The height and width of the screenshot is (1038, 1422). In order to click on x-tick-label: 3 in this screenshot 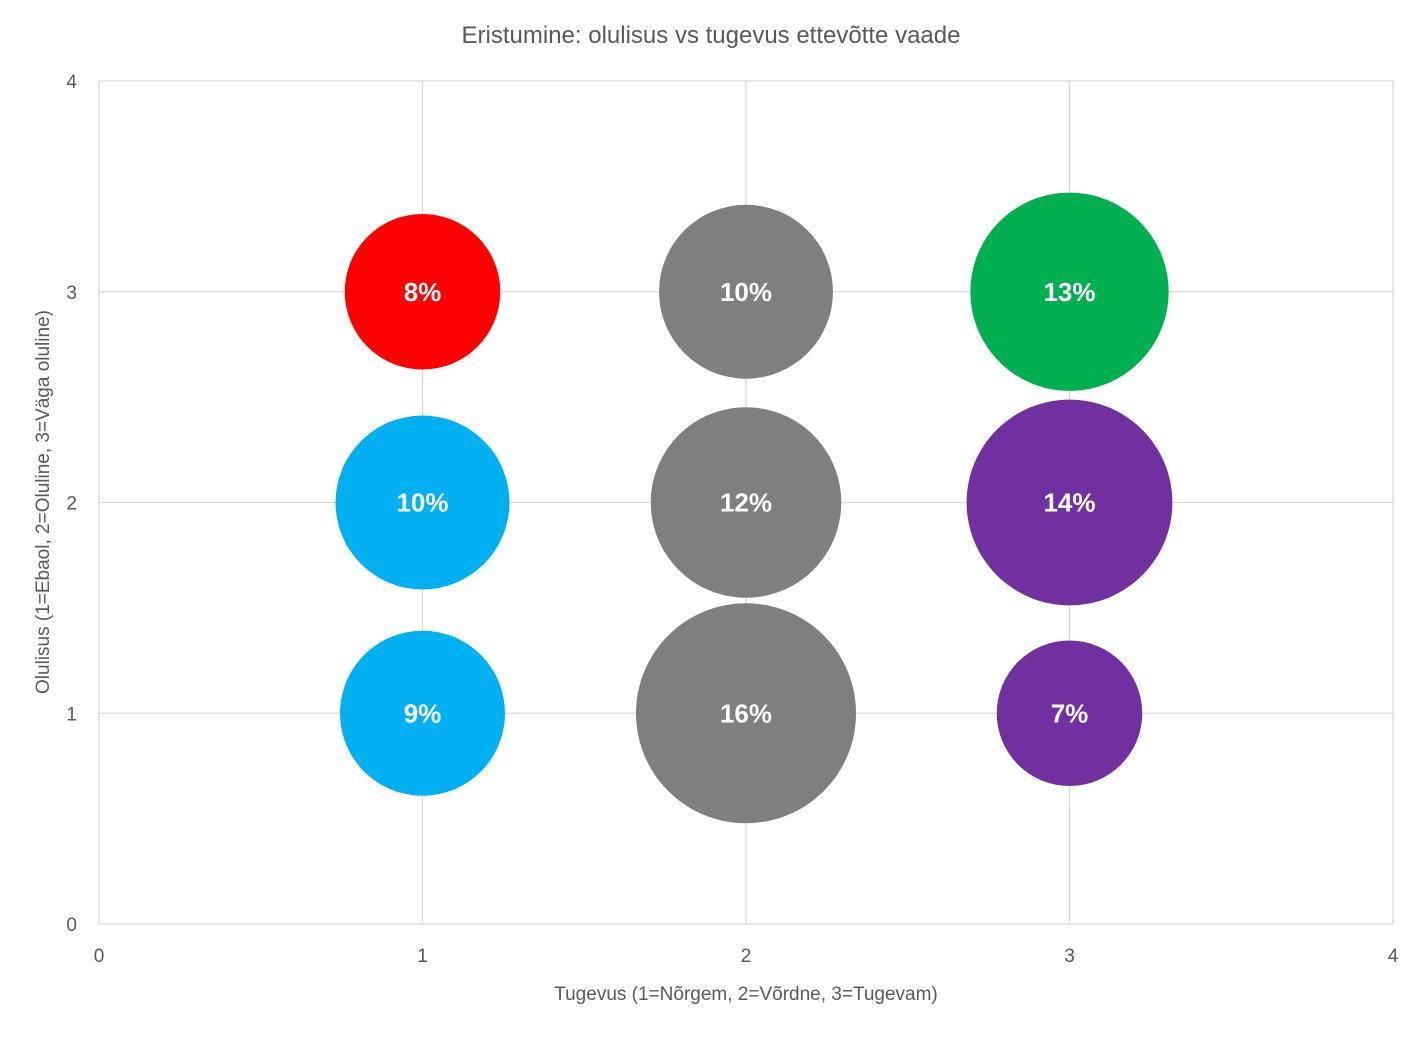, I will do `click(1069, 956)`.